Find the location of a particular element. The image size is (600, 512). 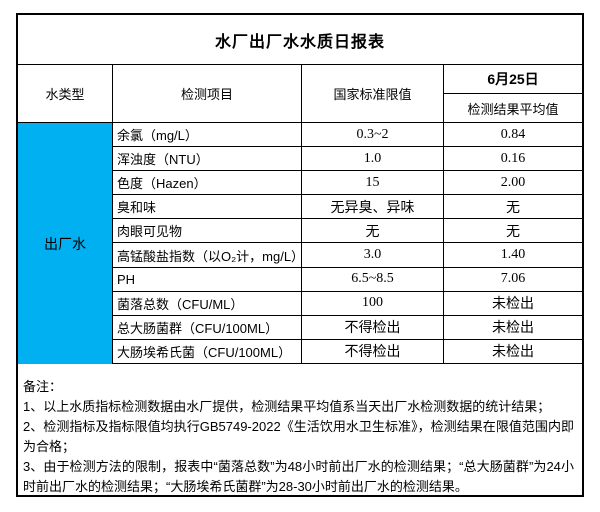

limit-cell: 0.3~2 is located at coordinates (373, 135).